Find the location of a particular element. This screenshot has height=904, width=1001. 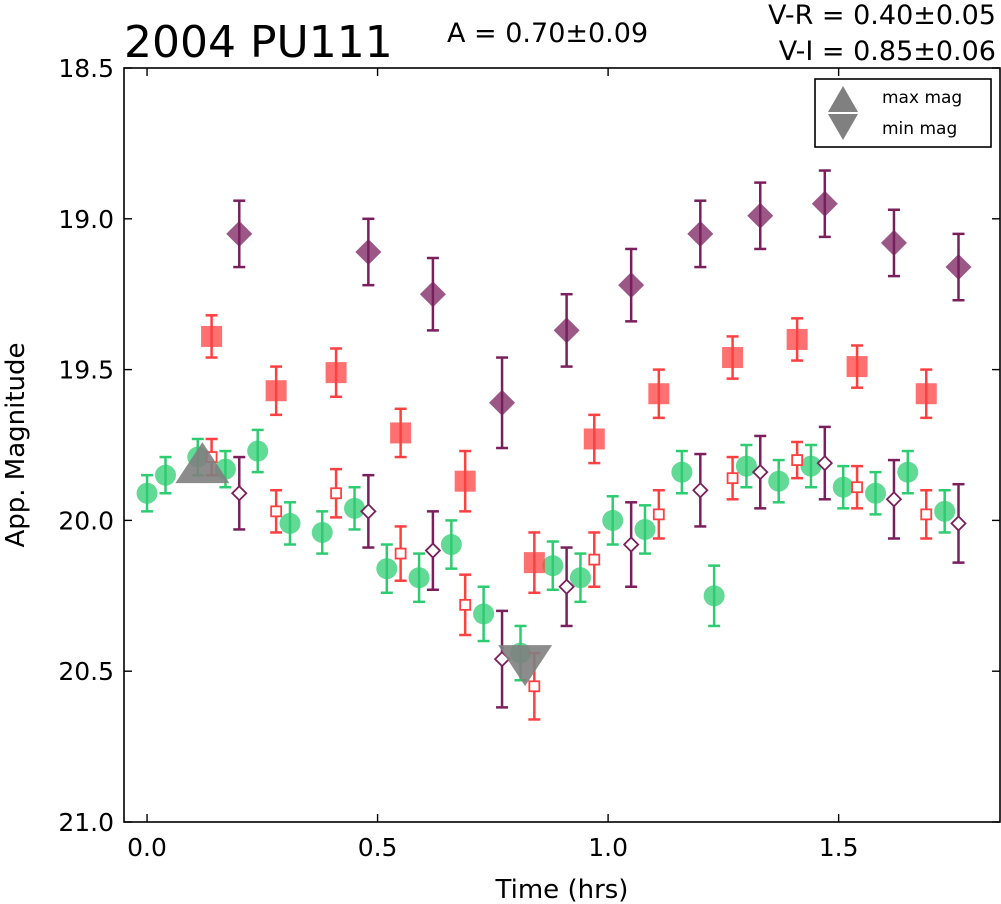

y-tick-label: 19.5 is located at coordinates (86, 370).